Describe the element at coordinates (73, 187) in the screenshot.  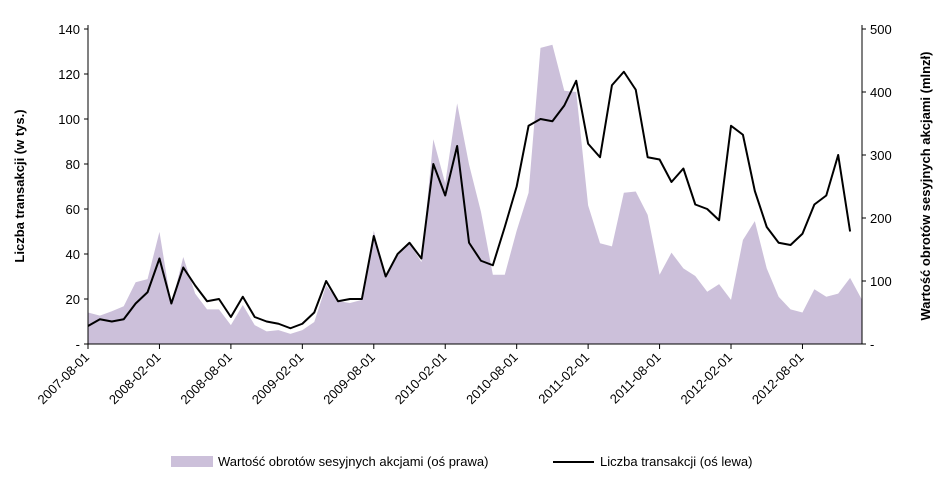
I see `left-axis-ticks: - 20 40 60 80 100 120 140` at that location.